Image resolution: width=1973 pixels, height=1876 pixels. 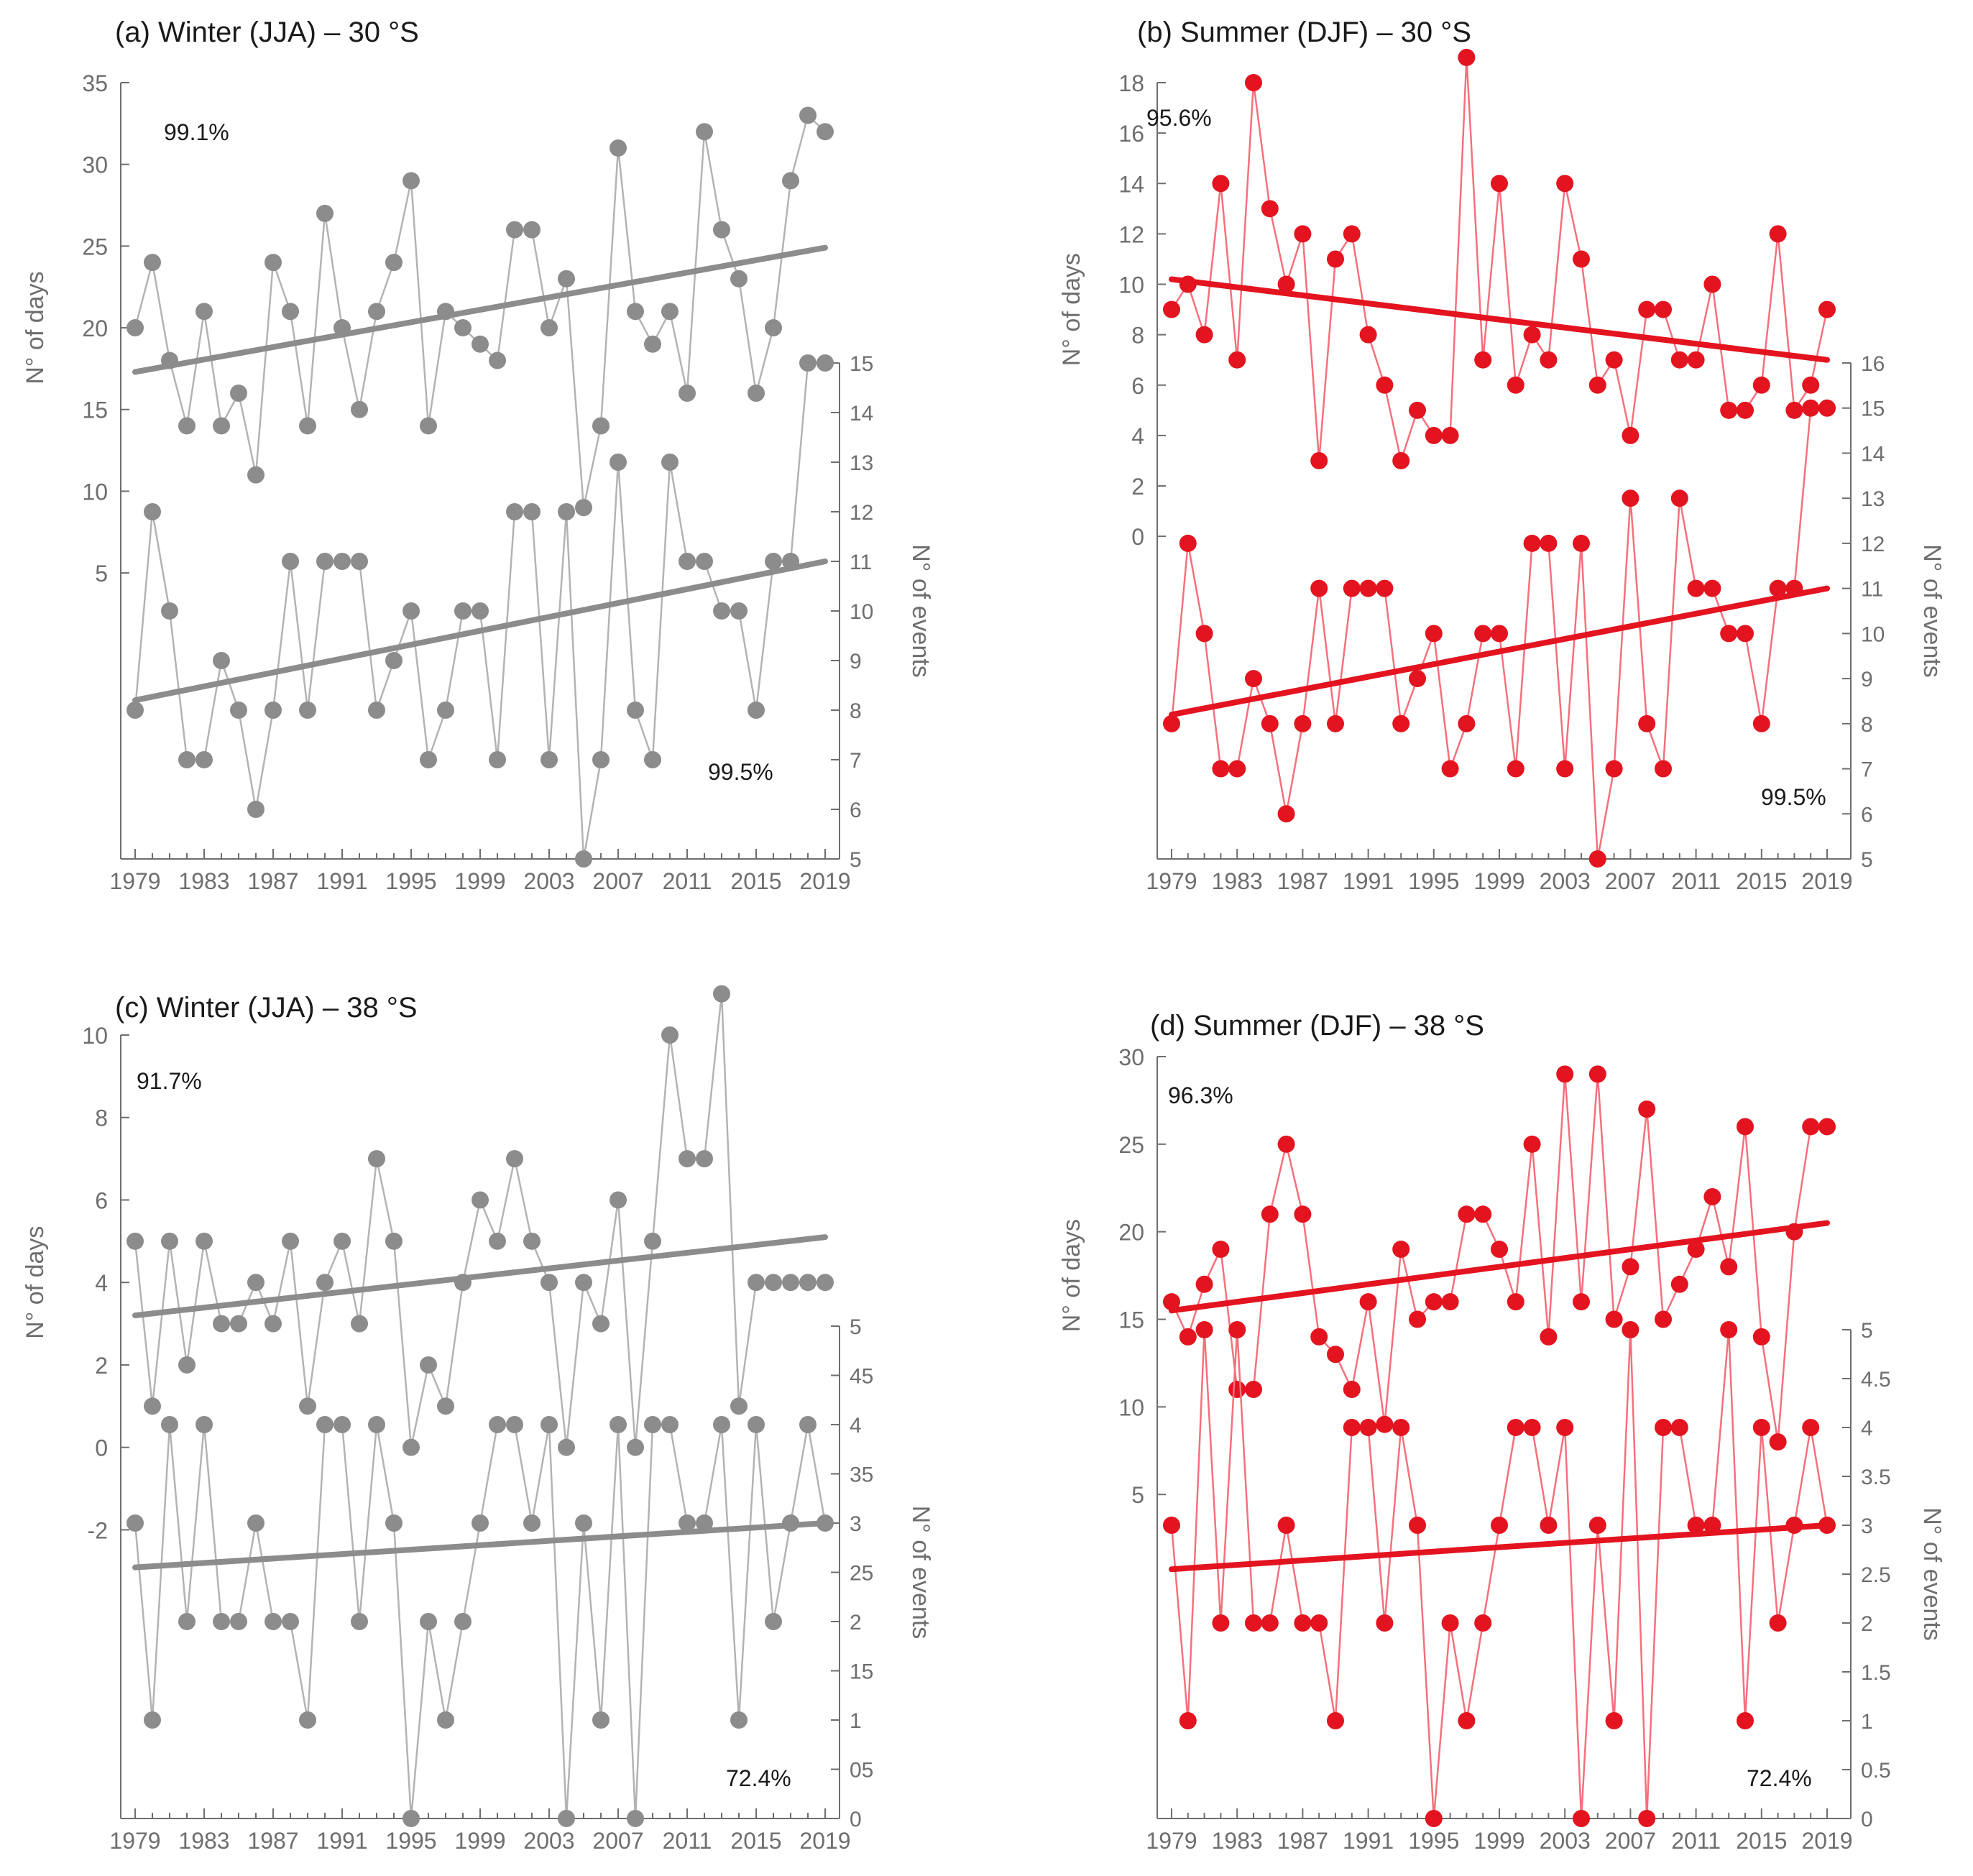 What do you see at coordinates (1131, 1407) in the screenshot?
I see `left-axis-tick-label: 10` at bounding box center [1131, 1407].